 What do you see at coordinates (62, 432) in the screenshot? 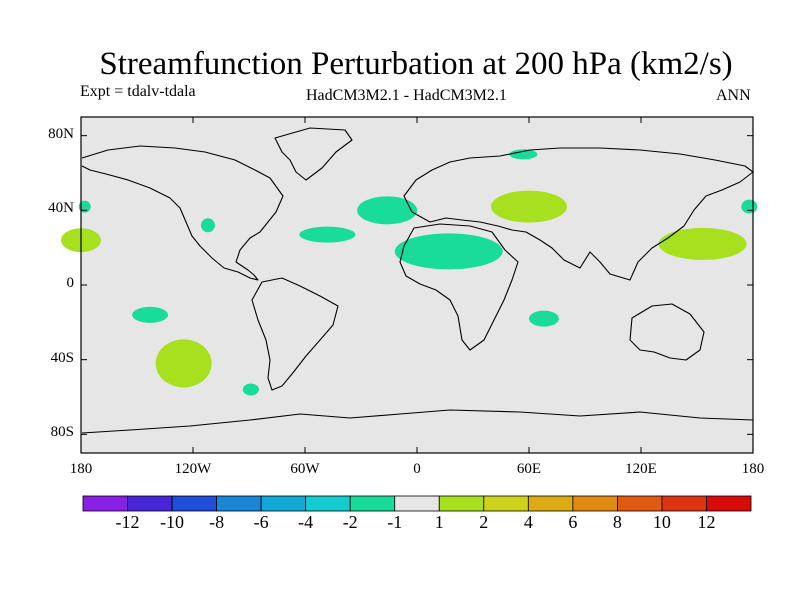
I see `y-tick-label: 80S` at bounding box center [62, 432].